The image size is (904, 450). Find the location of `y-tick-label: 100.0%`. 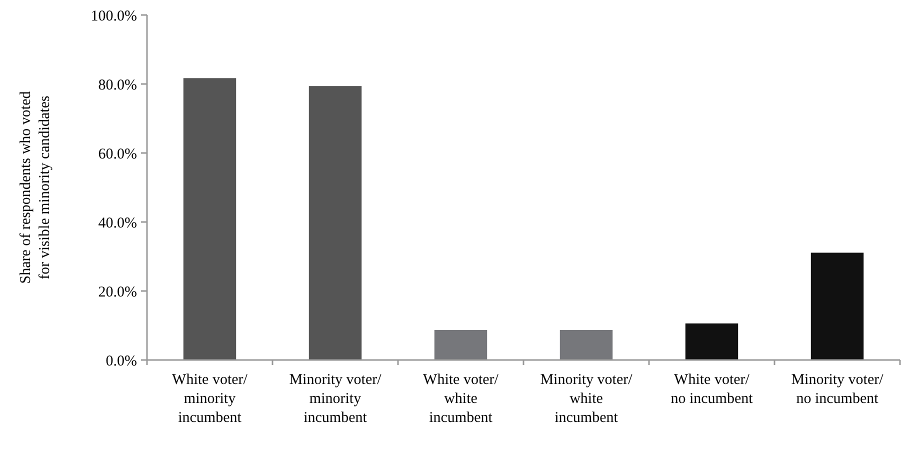

y-tick-label: 100.0% is located at coordinates (113, 16).